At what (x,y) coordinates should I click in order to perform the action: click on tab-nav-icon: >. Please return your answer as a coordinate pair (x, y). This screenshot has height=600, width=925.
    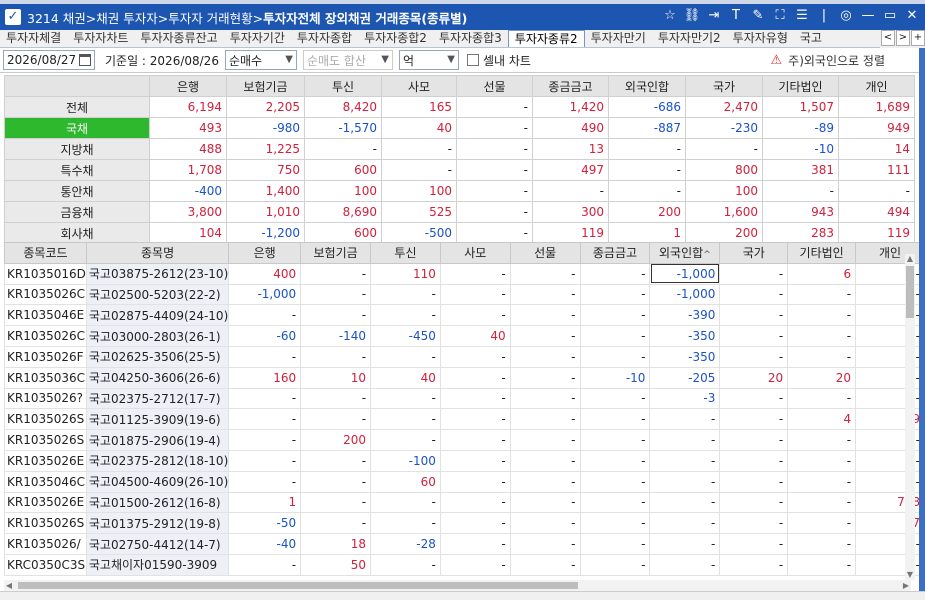
    Looking at the image, I should click on (903, 38).